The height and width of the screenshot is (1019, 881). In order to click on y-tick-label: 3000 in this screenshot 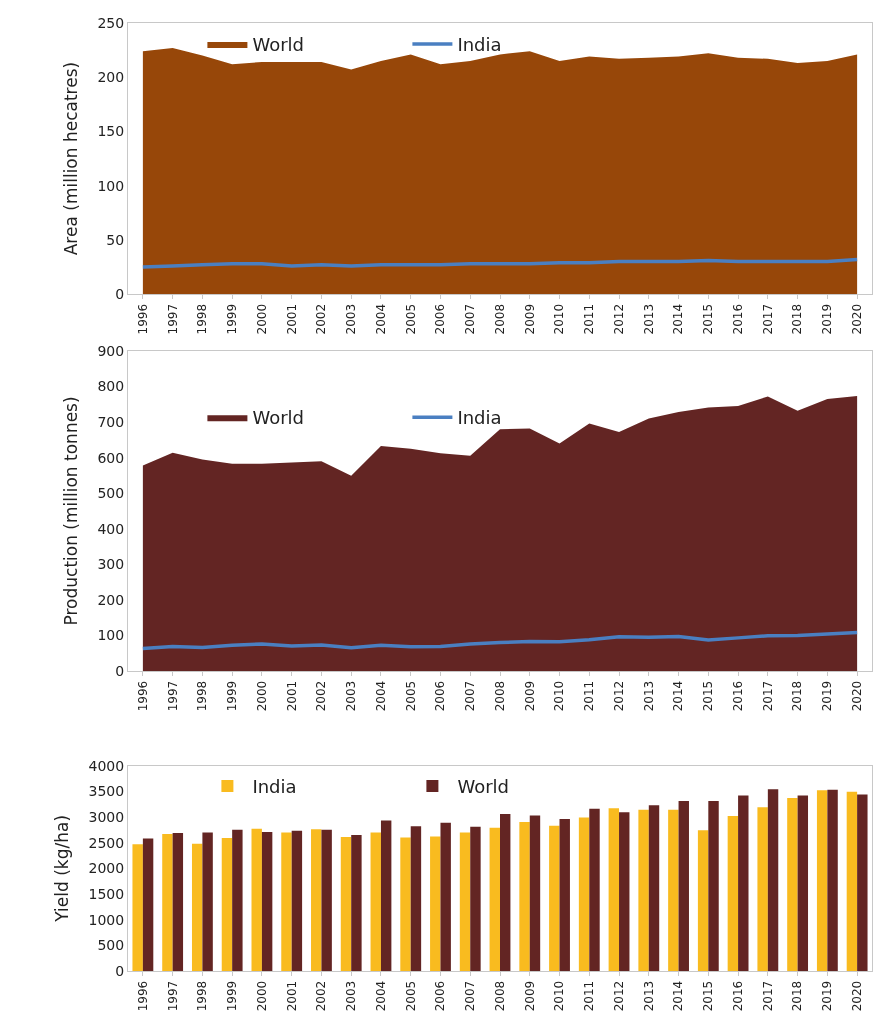, I will do `click(106, 816)`.